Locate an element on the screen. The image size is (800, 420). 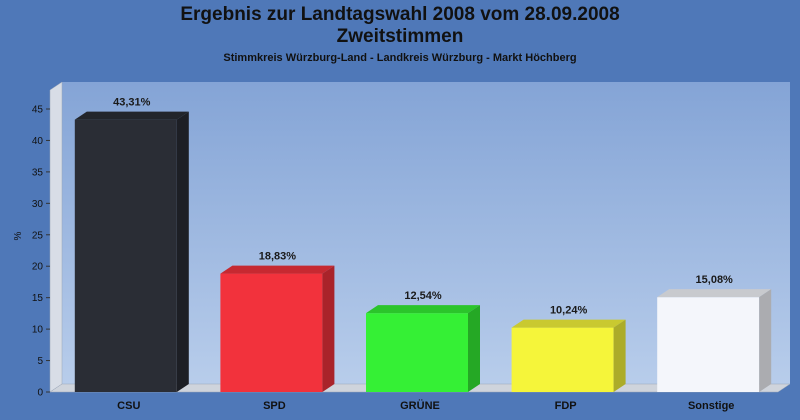
data-label: 18,83% is located at coordinates (278, 257).